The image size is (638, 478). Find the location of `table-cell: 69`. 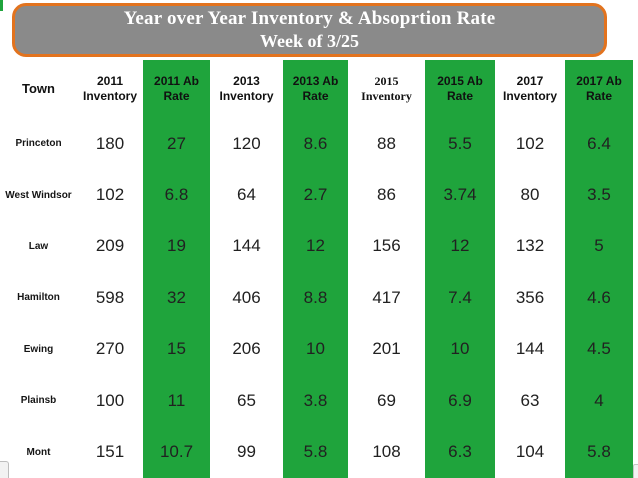

table-cell: 69 is located at coordinates (386, 400).